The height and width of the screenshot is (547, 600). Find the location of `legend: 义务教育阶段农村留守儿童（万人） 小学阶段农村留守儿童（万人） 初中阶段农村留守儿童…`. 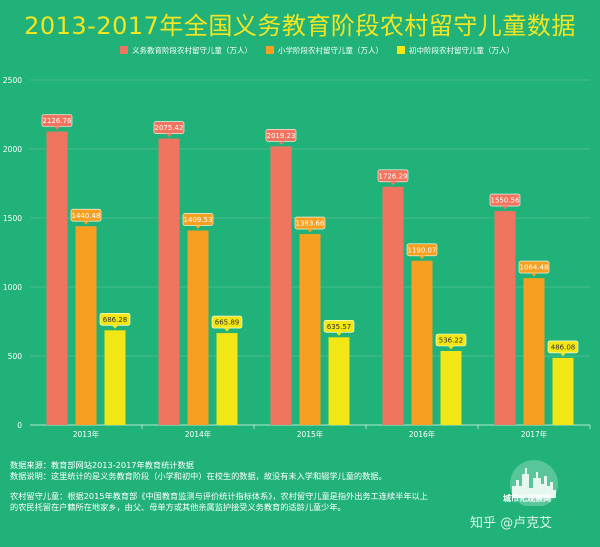

legend: 义务教育阶段农村留守儿童（万人） 小学阶段农村留守儿童（万人） 初中阶段农村留守儿童… is located at coordinates (317, 50).